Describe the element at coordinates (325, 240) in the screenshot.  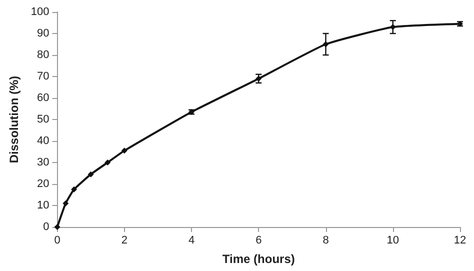
I see `x-tick-label: 8` at that location.